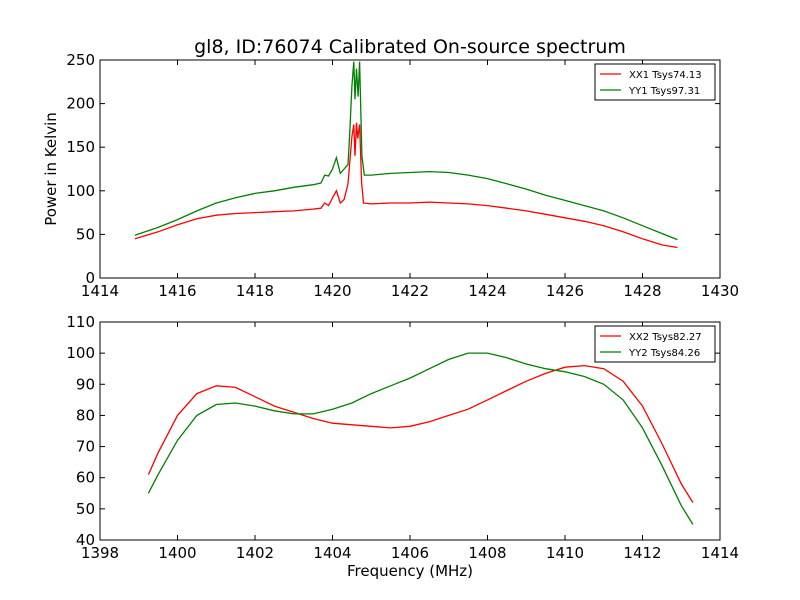 This screenshot has height=600, width=800. Describe the element at coordinates (664, 353) in the screenshot. I see `legend-label: YY2 Tsys84.26` at that location.